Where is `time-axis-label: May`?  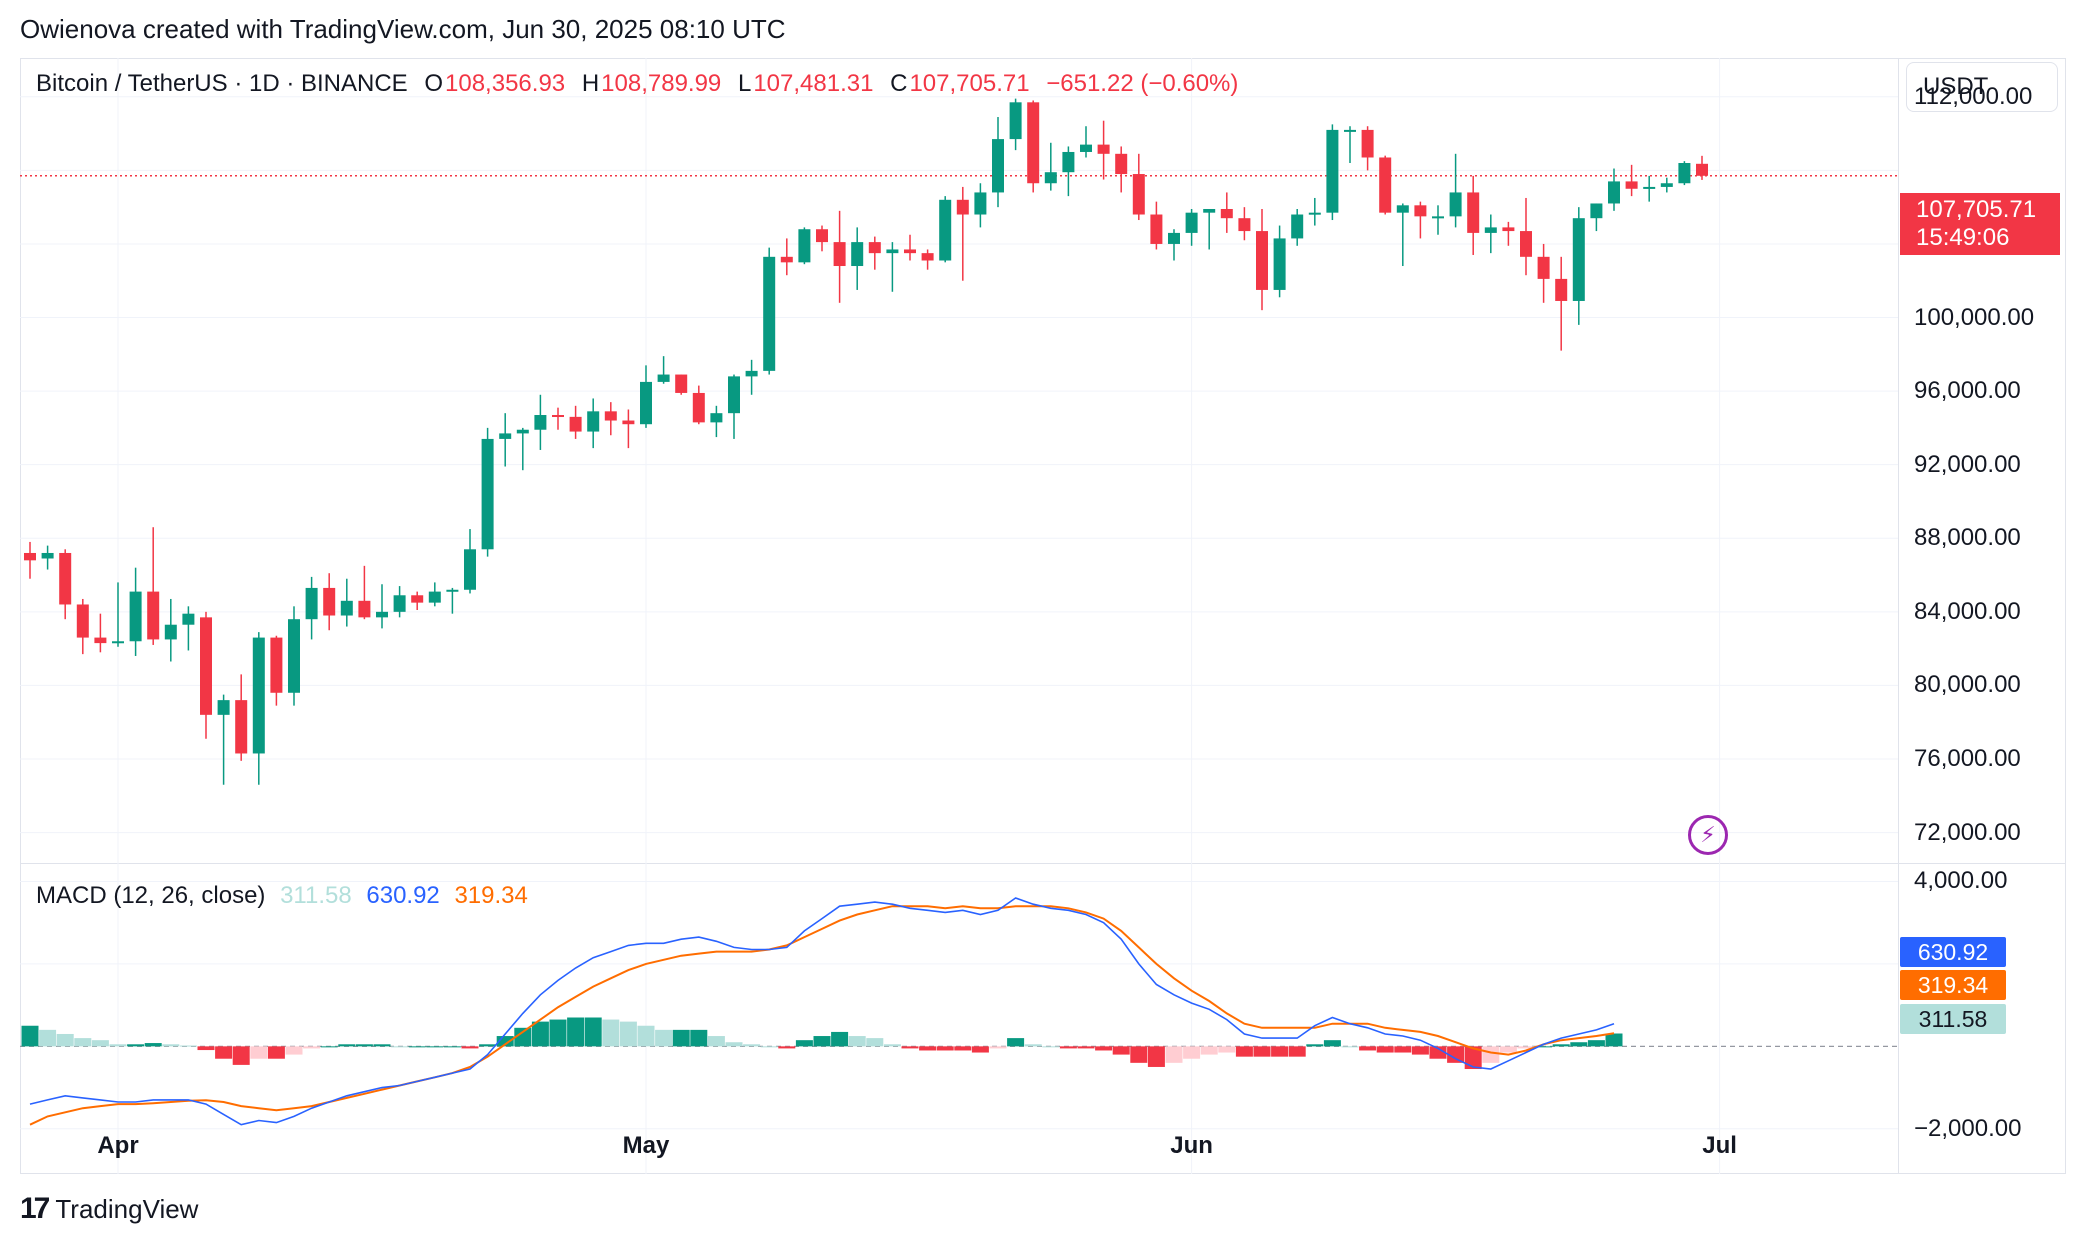 time-axis-label: May is located at coordinates (646, 1145).